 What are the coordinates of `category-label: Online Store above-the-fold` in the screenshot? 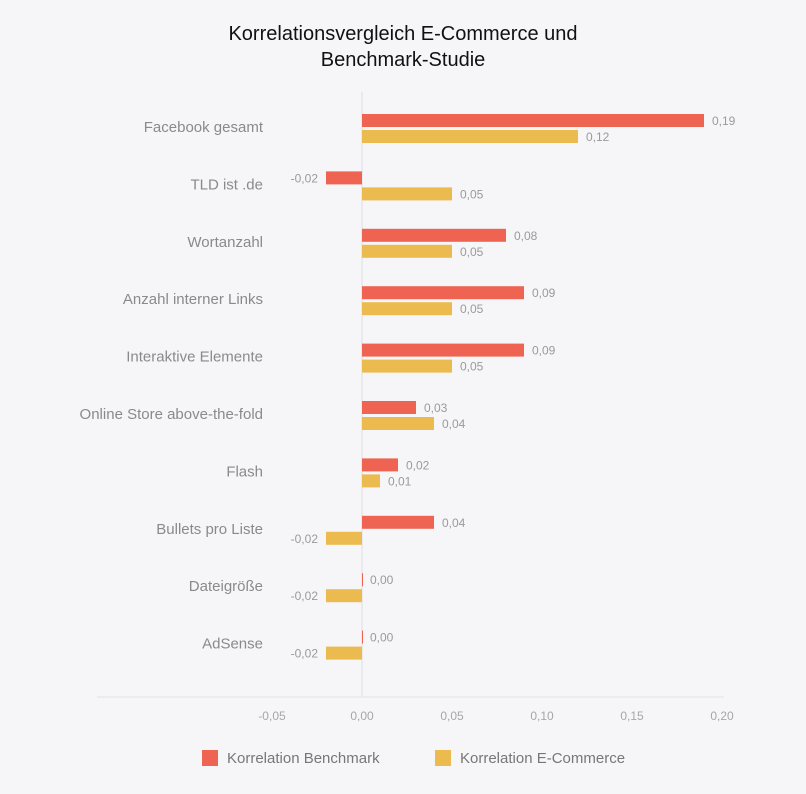 It's located at (171, 414).